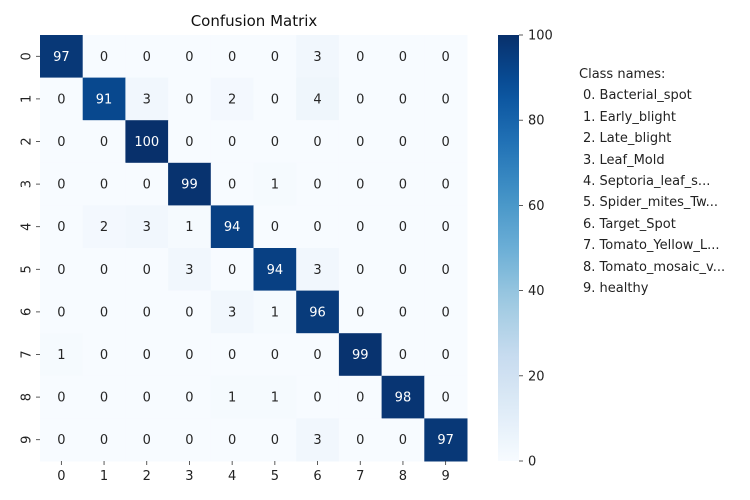  What do you see at coordinates (147, 476) in the screenshot?
I see `x-tick-label: 2` at bounding box center [147, 476].